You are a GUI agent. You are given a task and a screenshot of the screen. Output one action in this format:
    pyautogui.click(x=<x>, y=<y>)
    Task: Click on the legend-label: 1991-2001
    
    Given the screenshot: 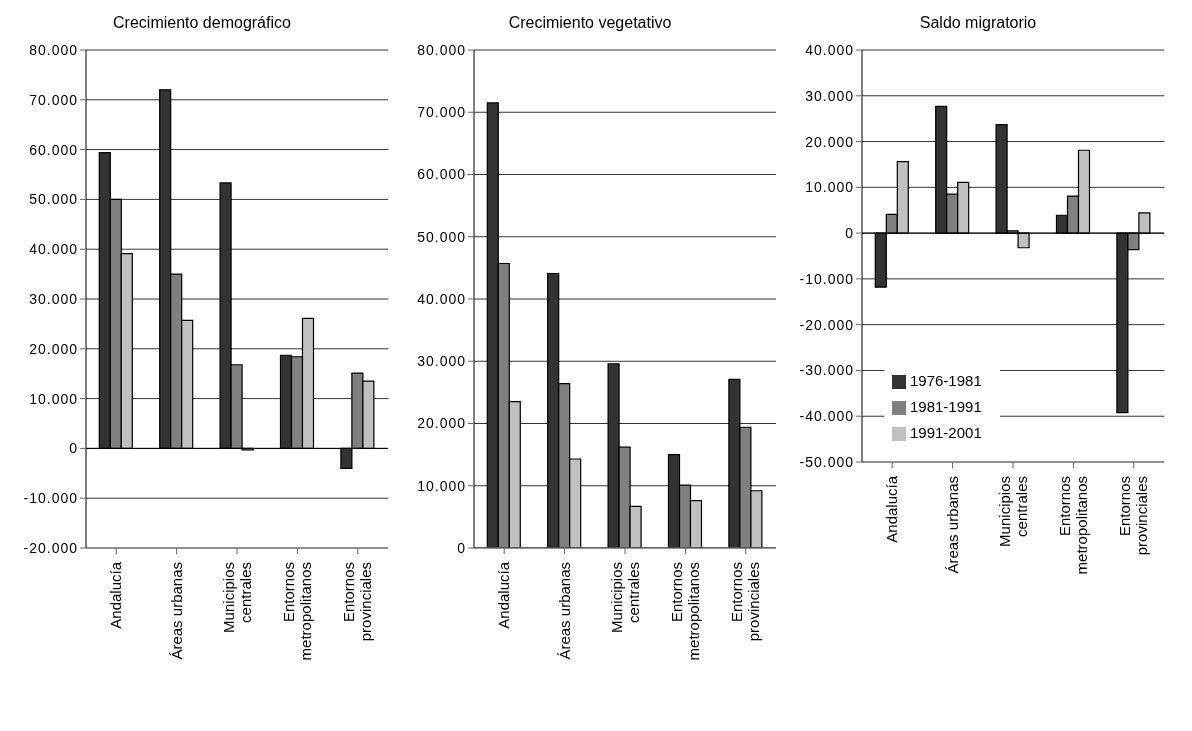 What is the action you would take?
    pyautogui.click(x=946, y=432)
    